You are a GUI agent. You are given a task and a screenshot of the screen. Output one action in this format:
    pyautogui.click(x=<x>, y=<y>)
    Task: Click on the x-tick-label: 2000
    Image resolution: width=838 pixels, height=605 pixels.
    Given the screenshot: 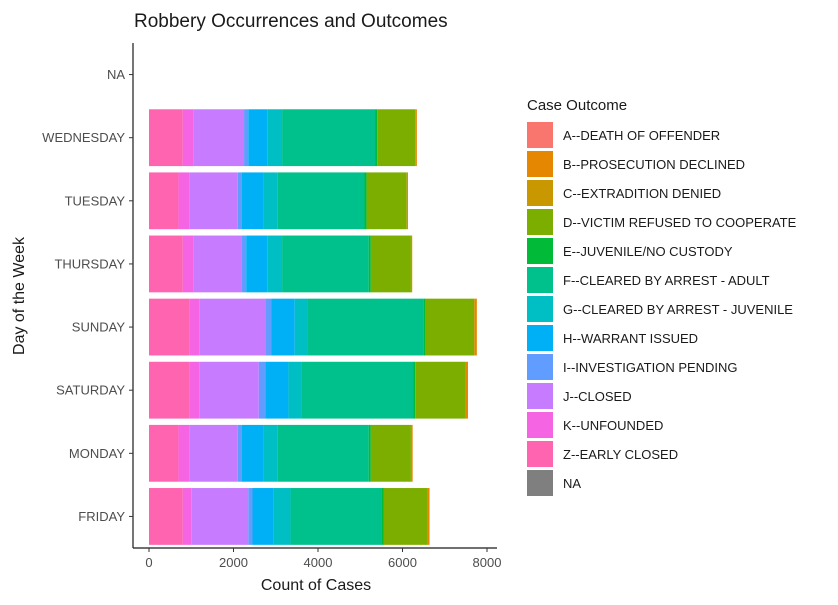 What is the action you would take?
    pyautogui.click(x=233, y=562)
    